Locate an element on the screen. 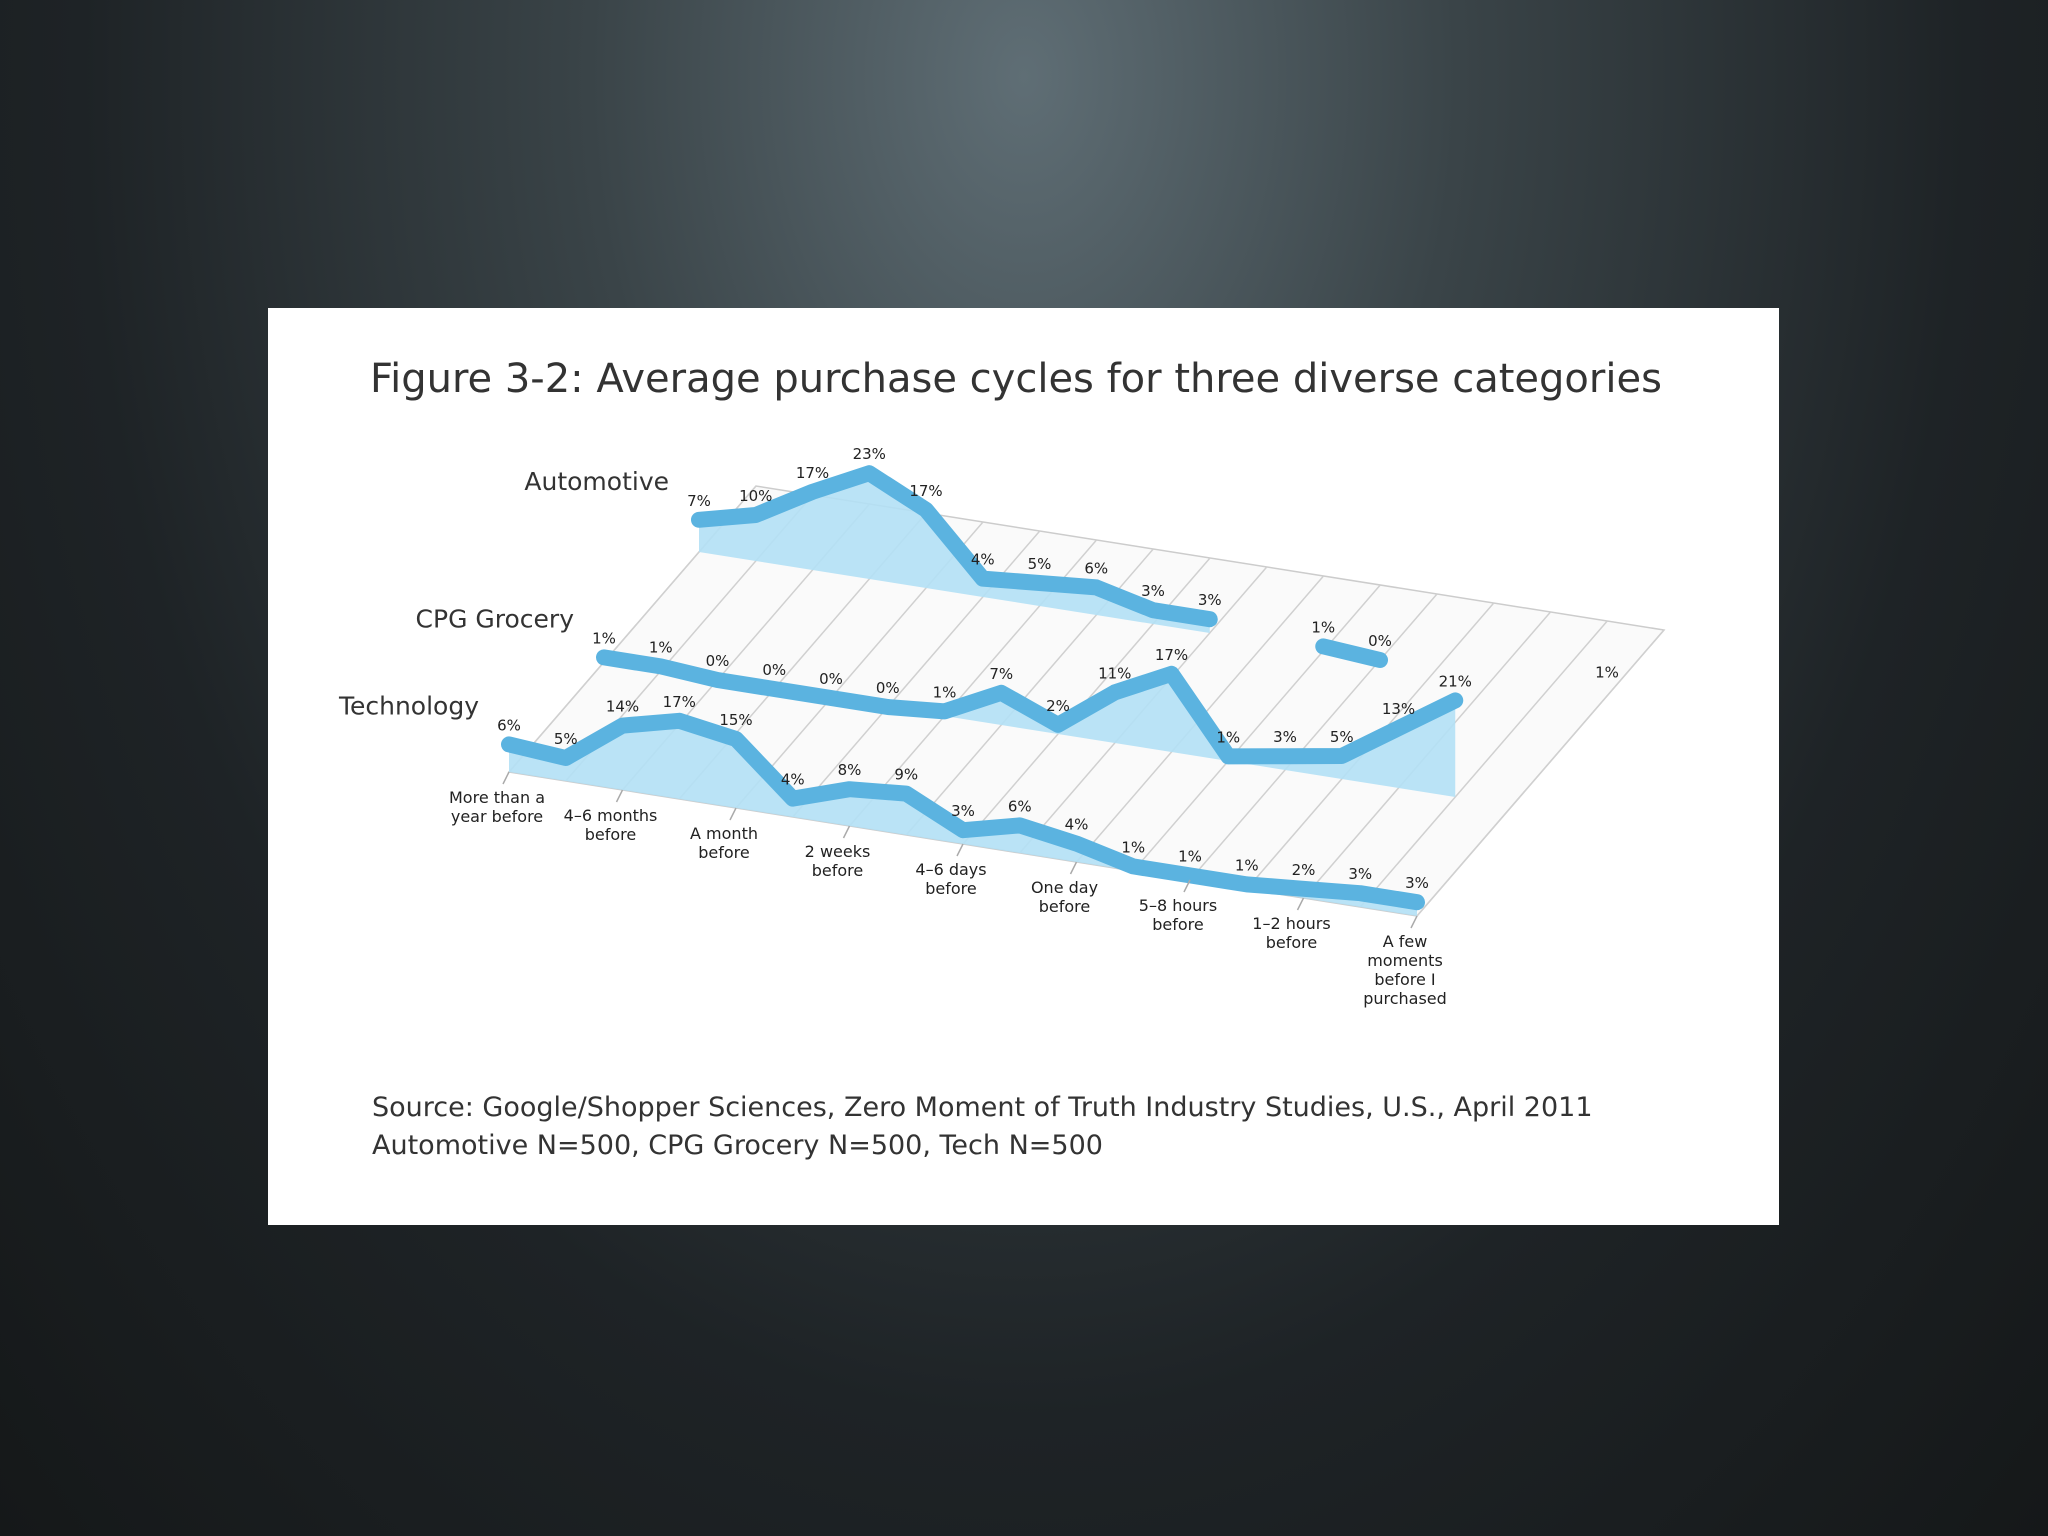 Image resolution: width=2048 pixels, height=1536 pixels. x-tick-label: More than a year before is located at coordinates (497, 807).